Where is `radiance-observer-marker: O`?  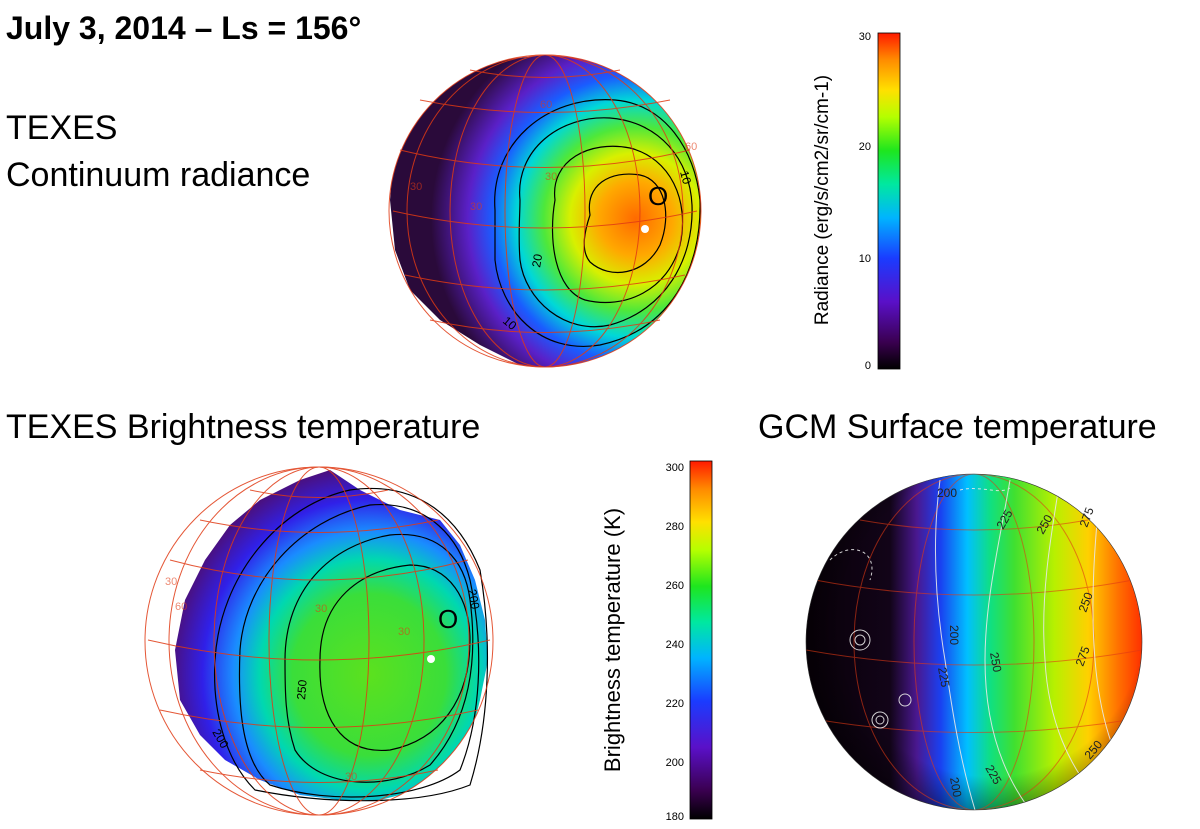 radiance-observer-marker: O is located at coordinates (658, 196).